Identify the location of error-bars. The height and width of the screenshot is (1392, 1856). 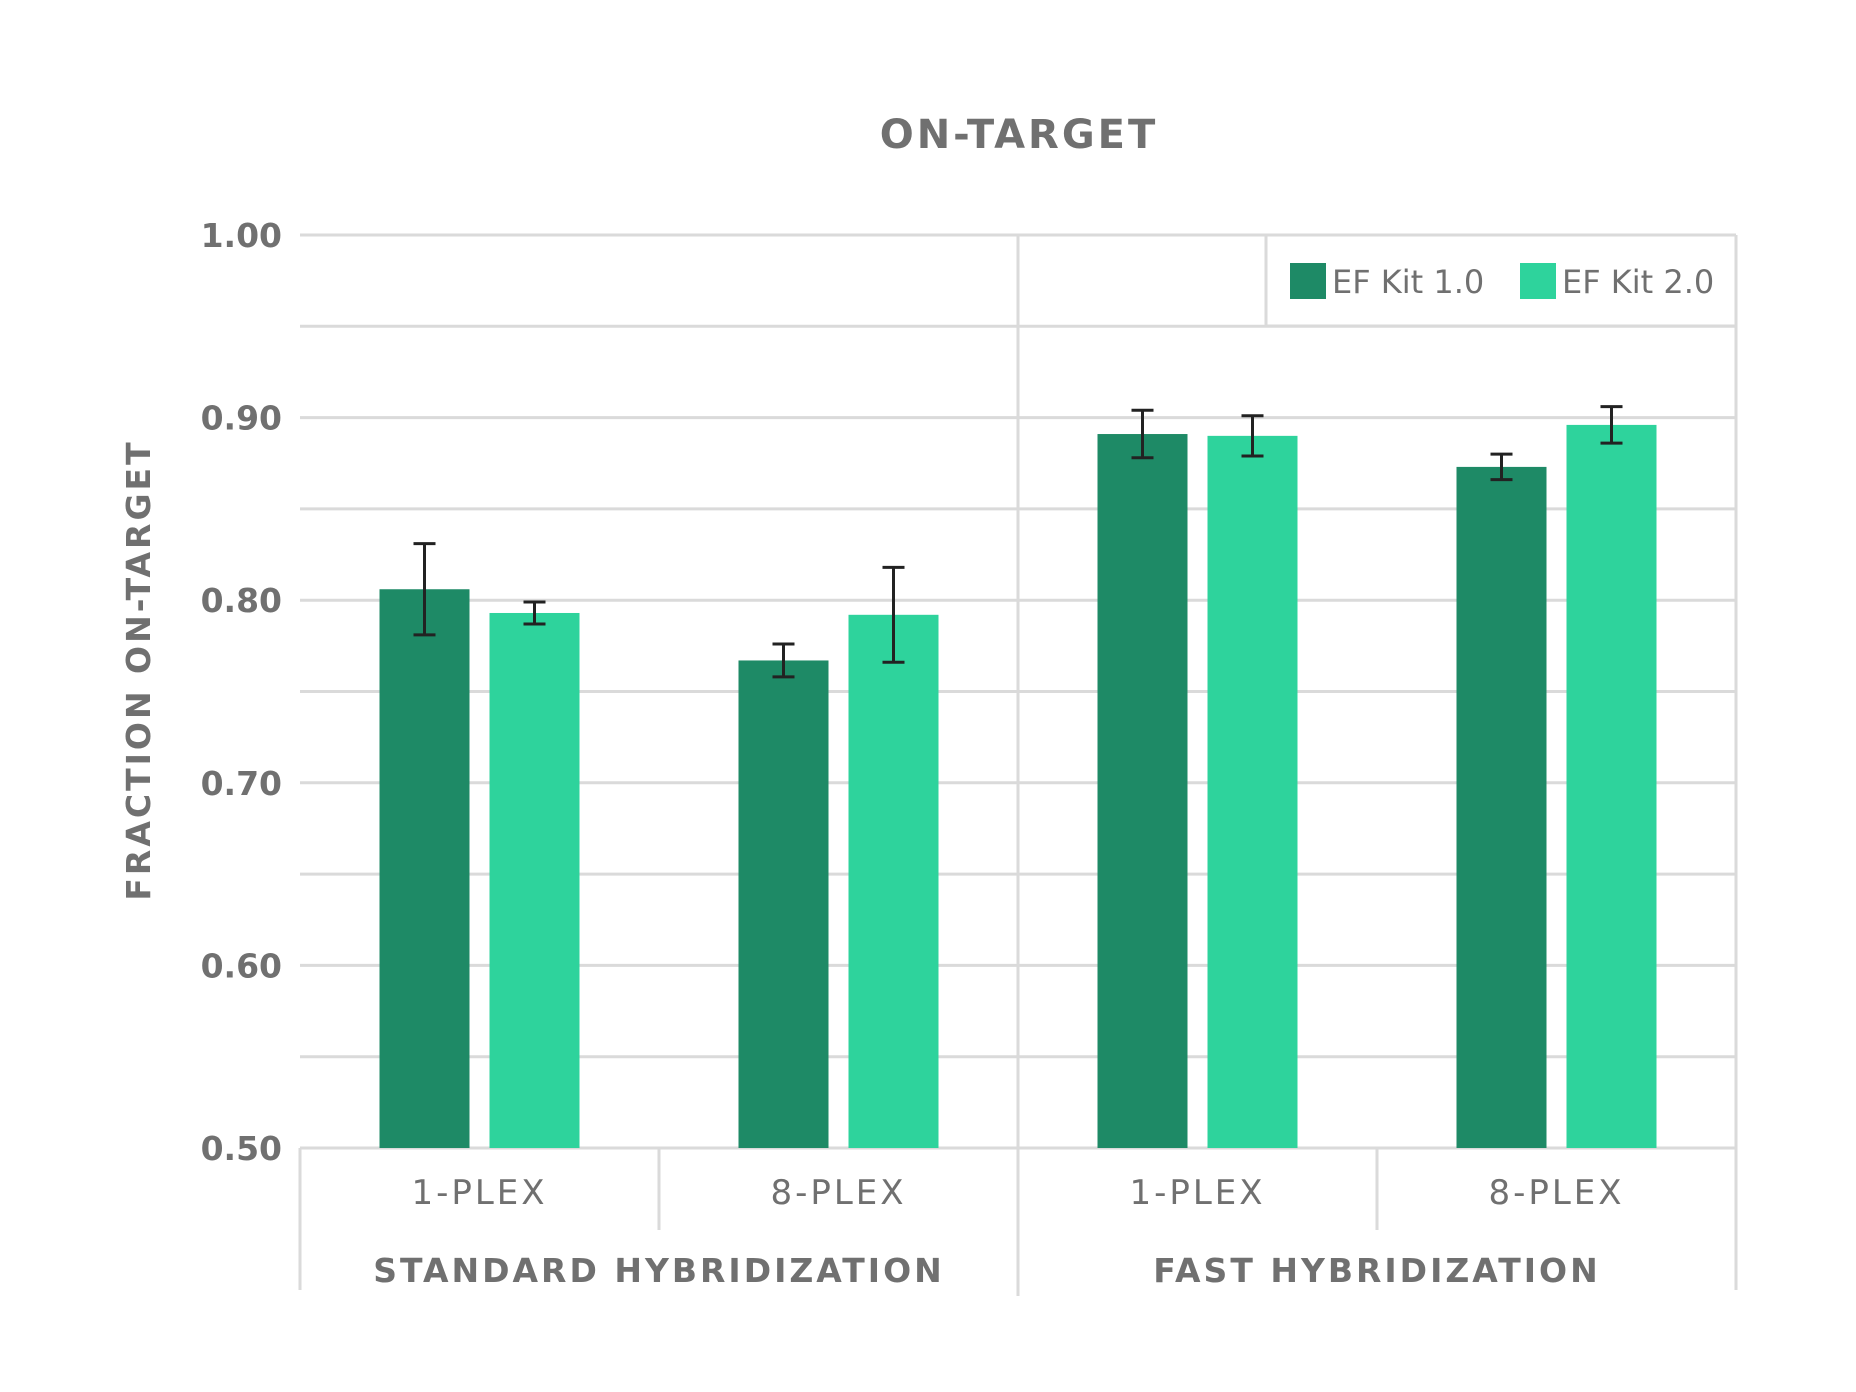
(1018, 542).